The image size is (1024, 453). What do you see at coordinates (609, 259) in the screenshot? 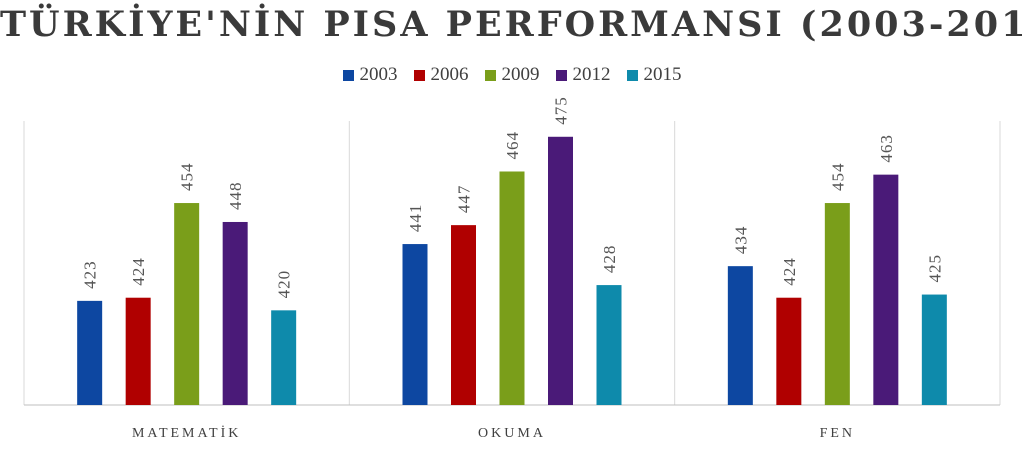
I see `data-label: 428` at bounding box center [609, 259].